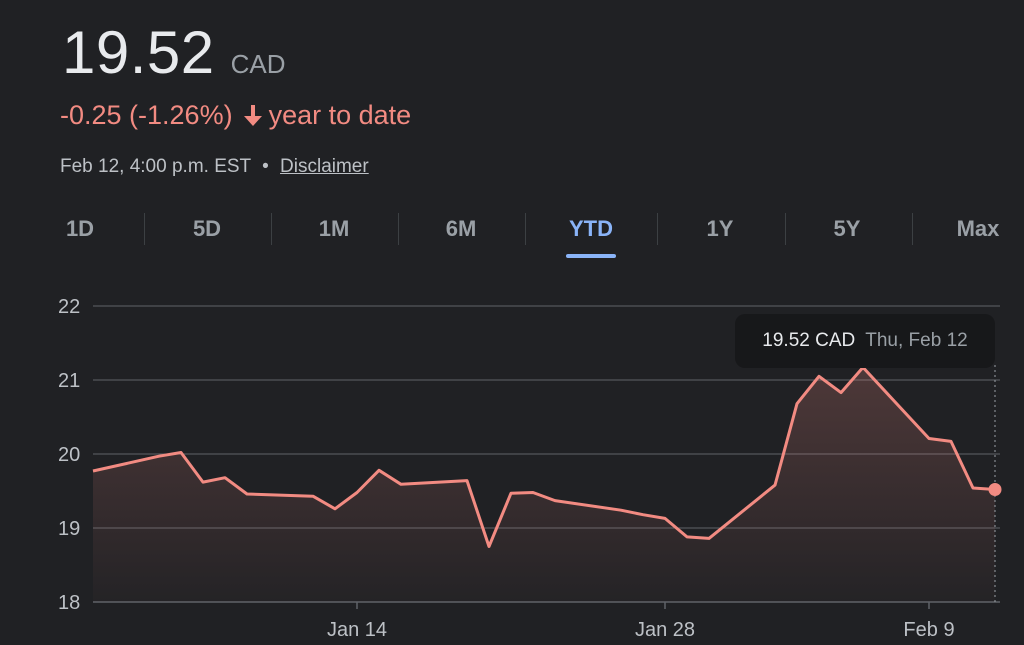  I want to click on tab-label: 1M, so click(334, 228).